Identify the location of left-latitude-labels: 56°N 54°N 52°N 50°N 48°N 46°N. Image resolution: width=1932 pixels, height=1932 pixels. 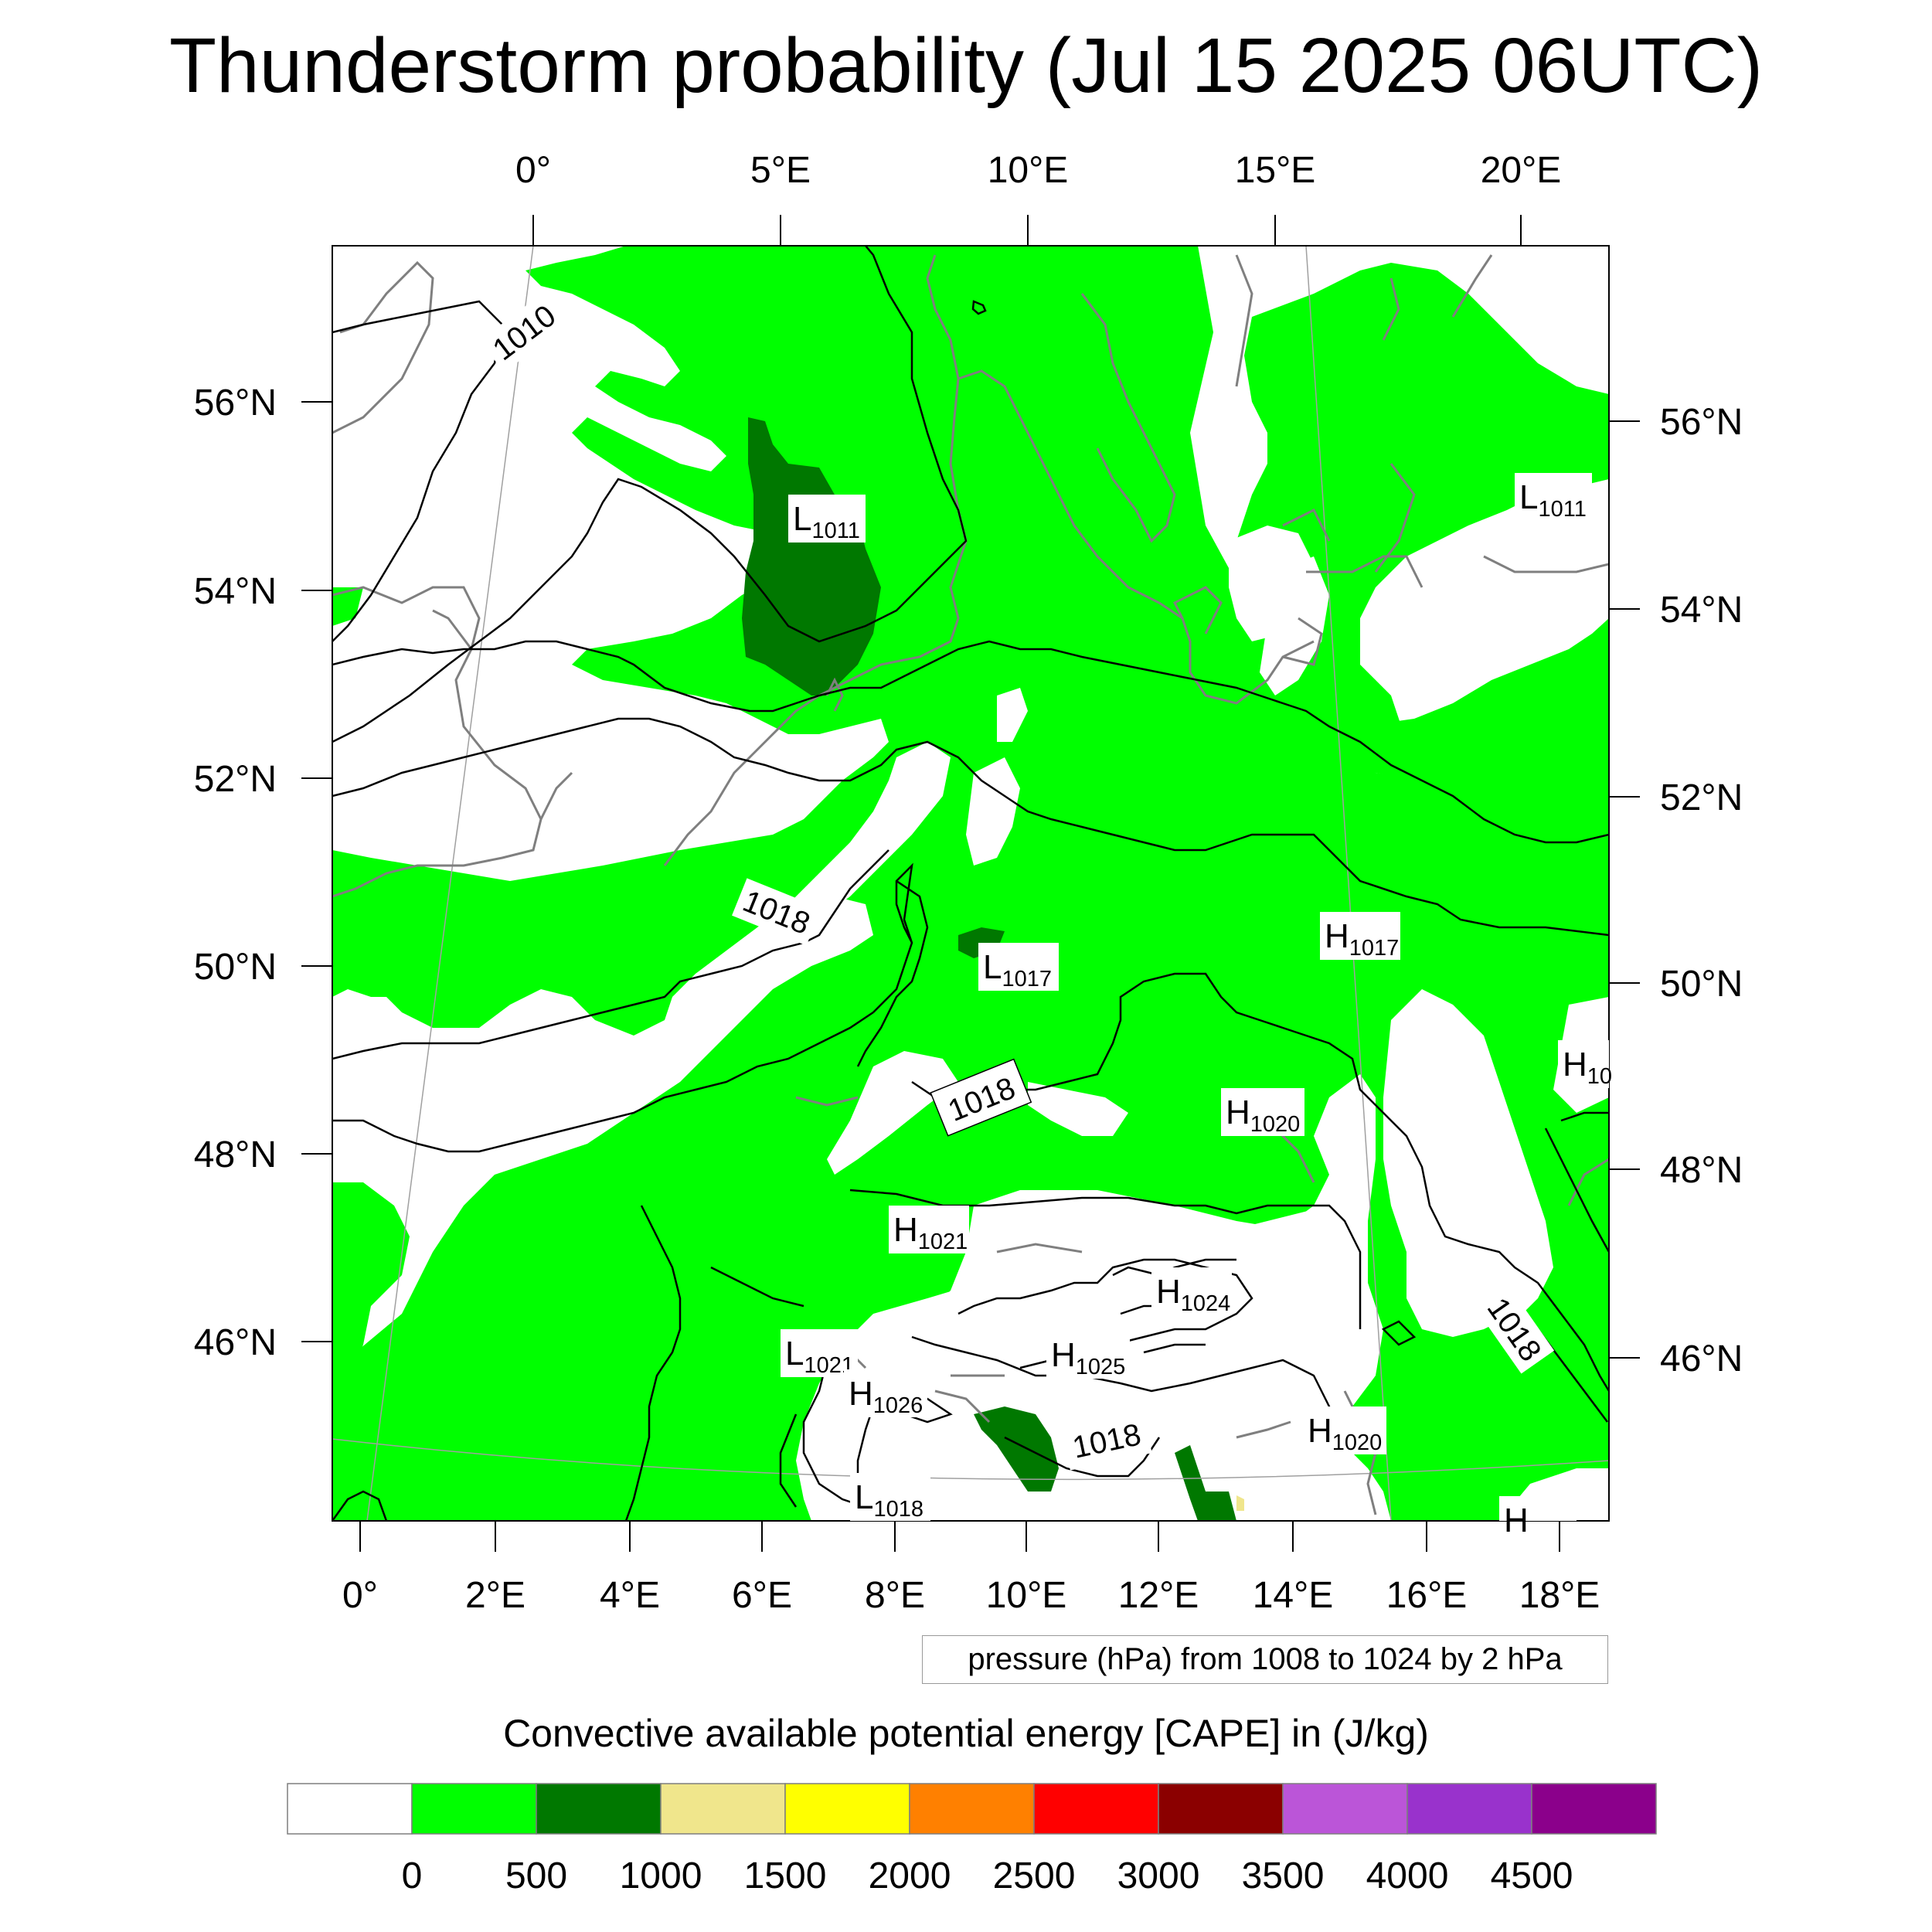
(236, 873).